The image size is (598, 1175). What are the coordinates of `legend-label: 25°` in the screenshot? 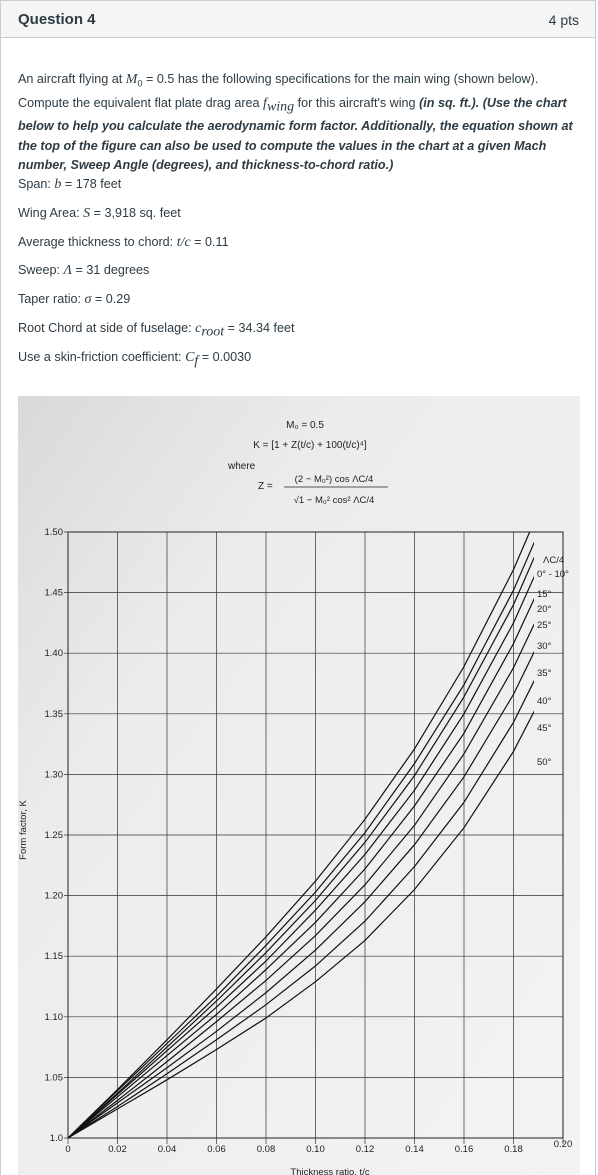 It's located at (544, 625).